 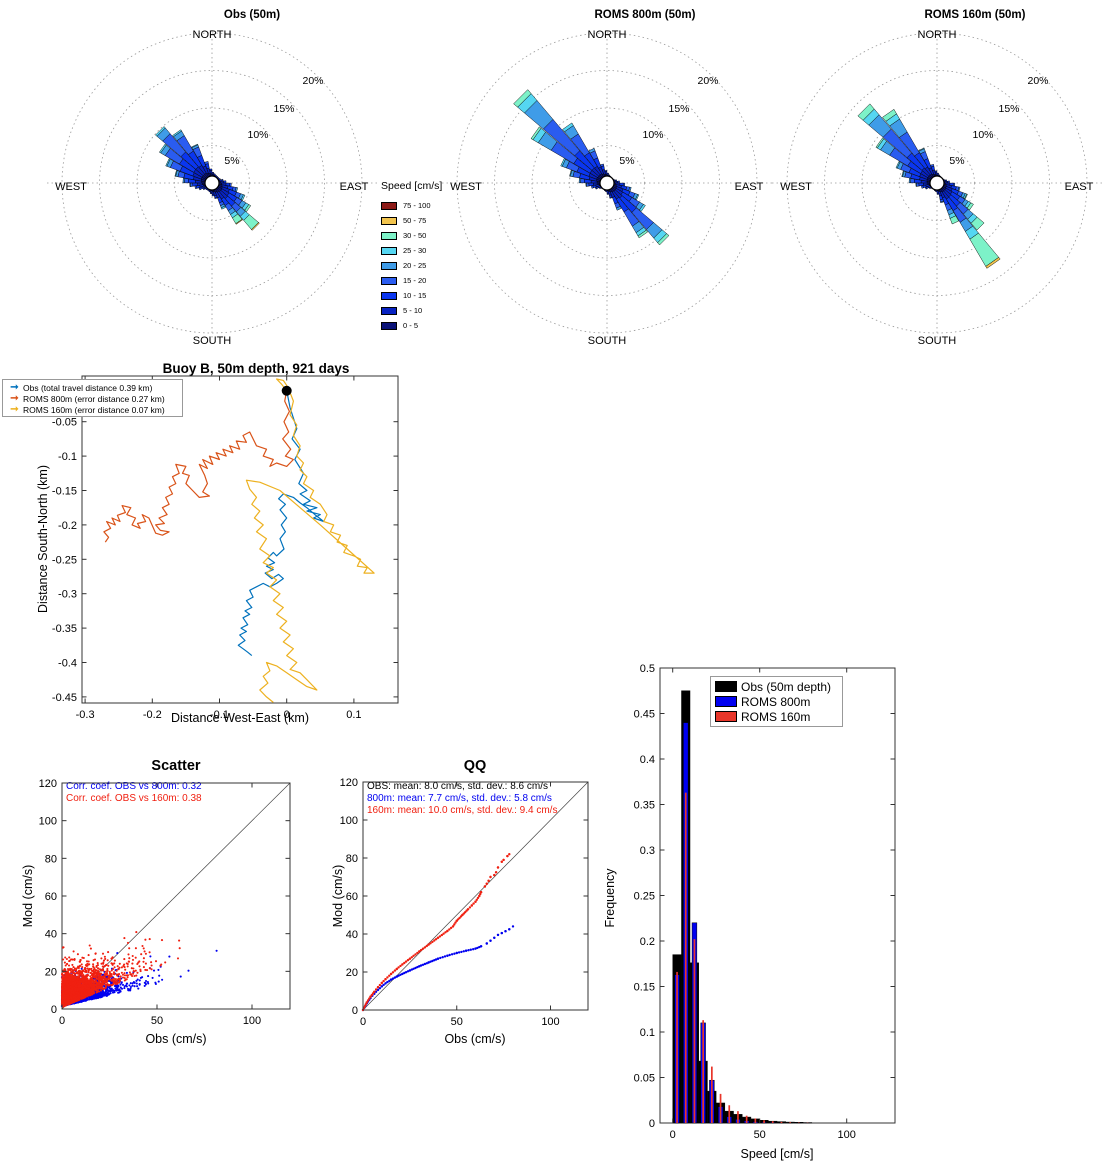 What do you see at coordinates (644, 897) in the screenshot?
I see `y-tick-label: 0.25` at bounding box center [644, 897].